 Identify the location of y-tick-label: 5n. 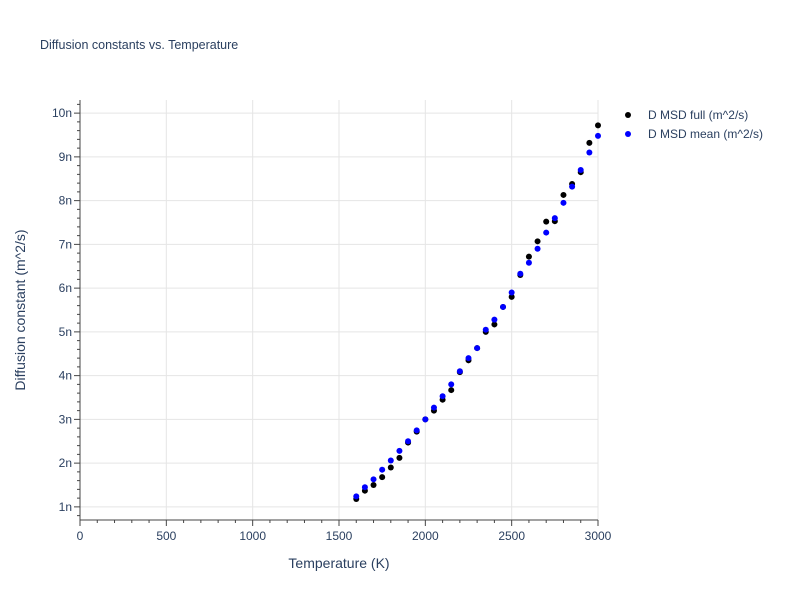
(65, 332).